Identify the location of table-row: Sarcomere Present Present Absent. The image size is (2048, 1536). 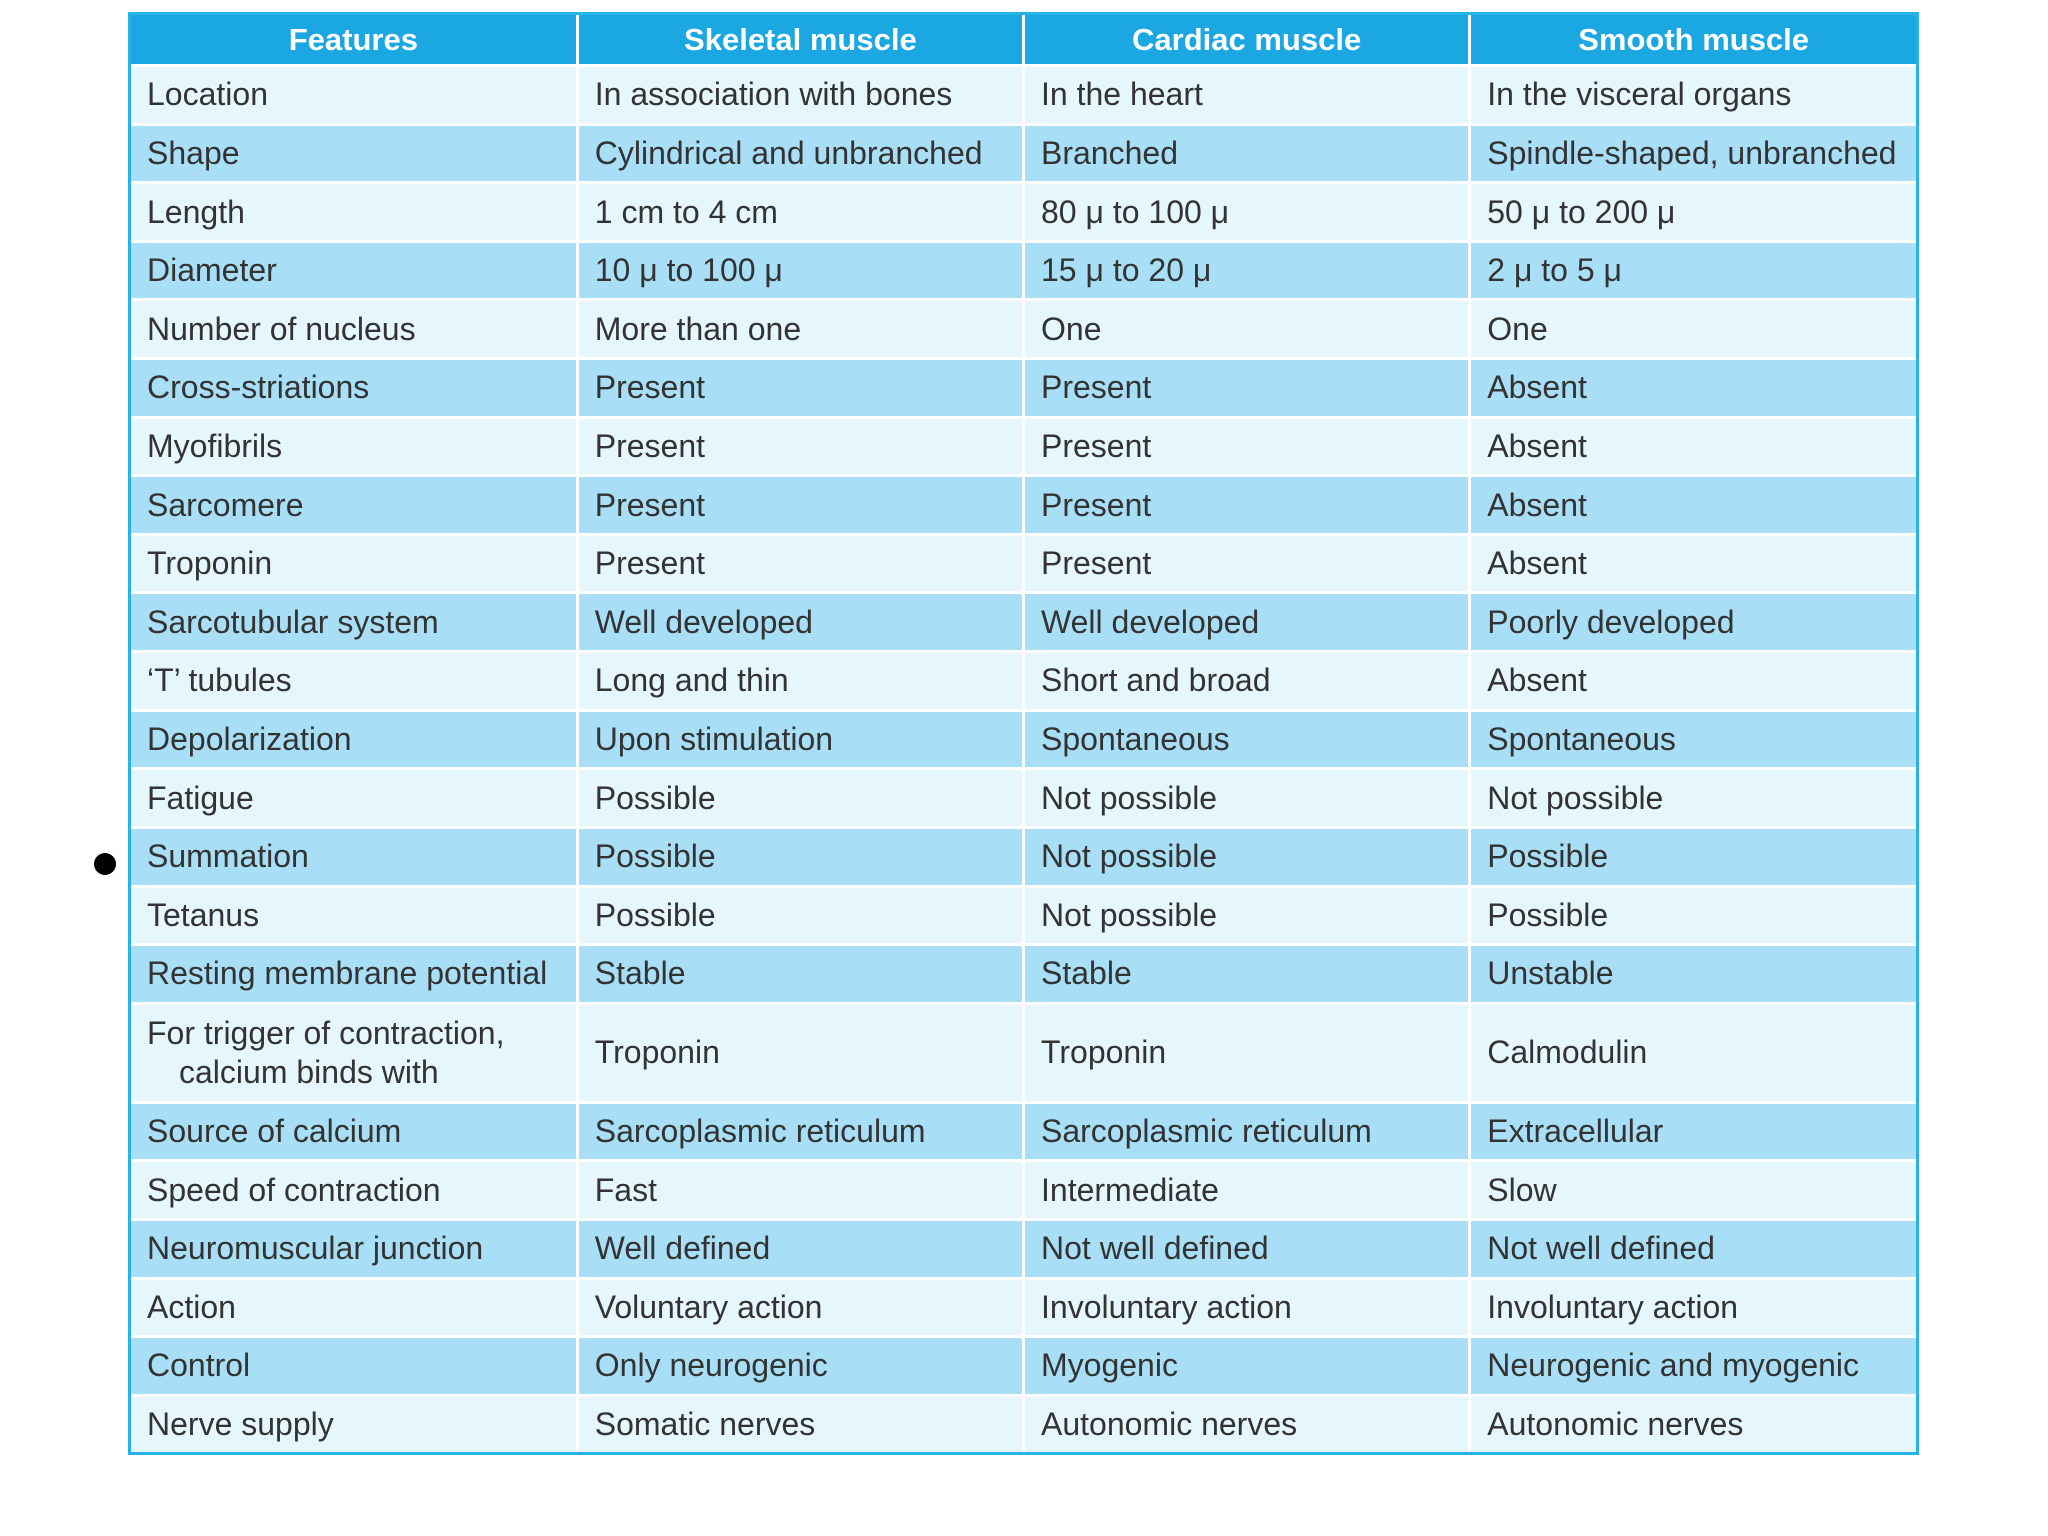
(1023, 505).